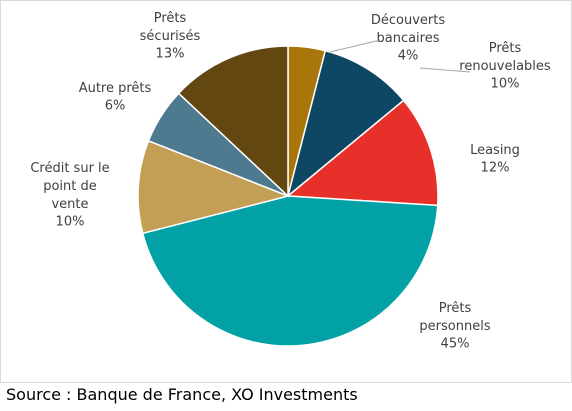  What do you see at coordinates (170, 27) in the screenshot?
I see `slice-label: Prêts sécurisés` at bounding box center [170, 27].